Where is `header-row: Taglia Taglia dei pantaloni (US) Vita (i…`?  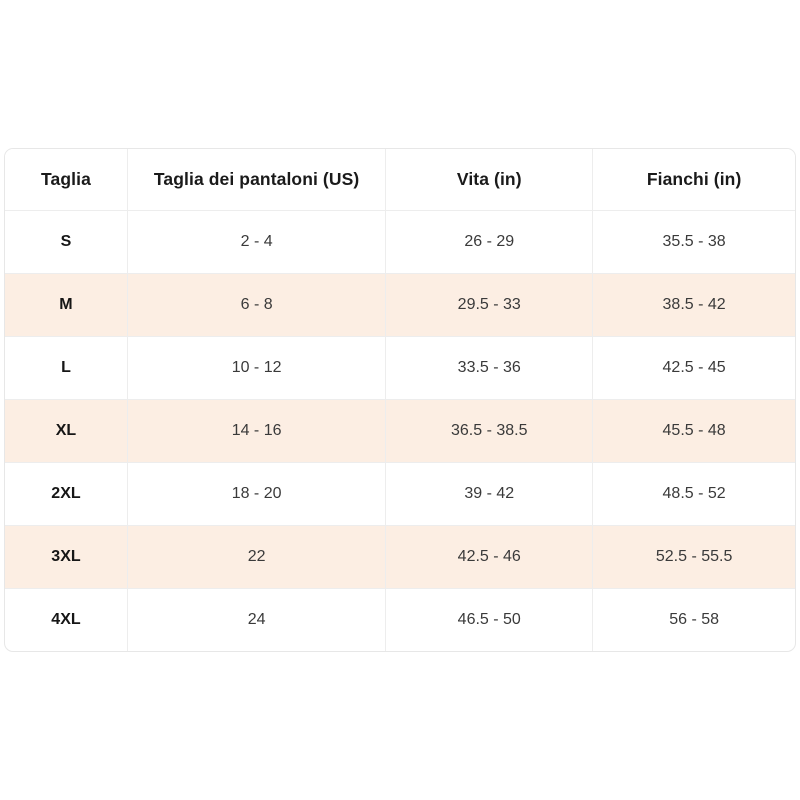
header-row: Taglia Taglia dei pantaloni (US) Vita (i… is located at coordinates (400, 180).